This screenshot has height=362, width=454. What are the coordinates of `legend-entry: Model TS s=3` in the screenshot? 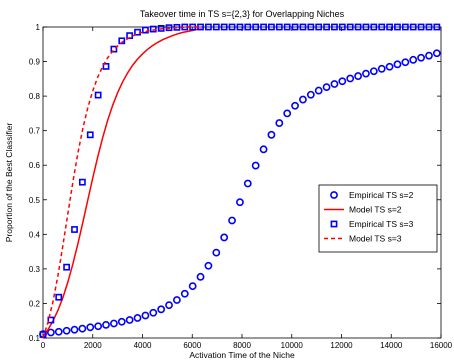 It's located at (363, 239).